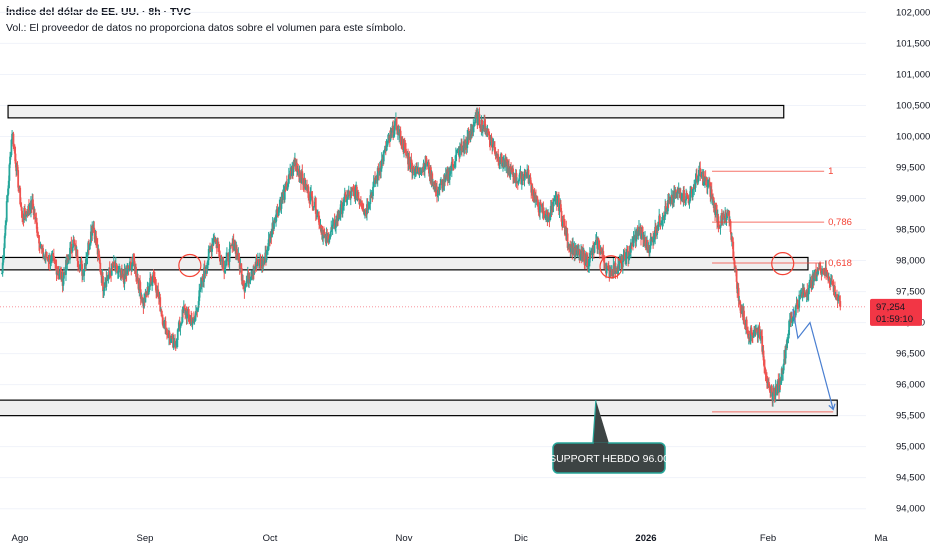 The image size is (932, 550). I want to click on x-tick-label: Feb, so click(768, 538).